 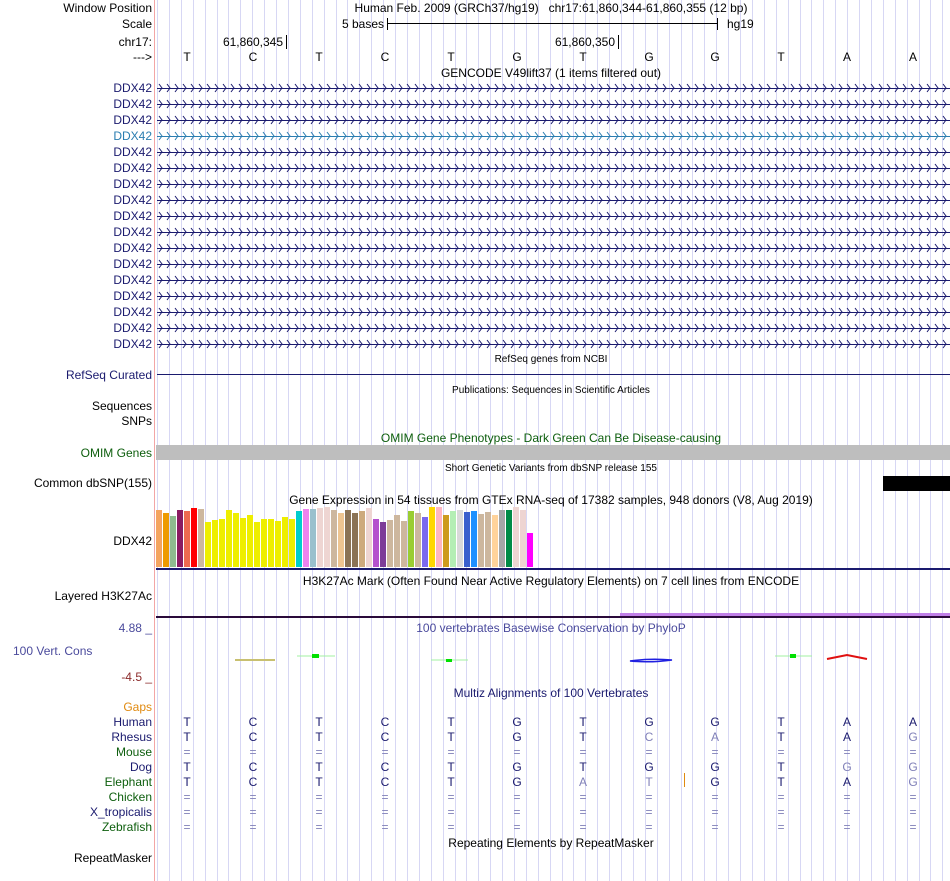 What do you see at coordinates (136, 421) in the screenshot?
I see `publications-snps-label: SNPs` at bounding box center [136, 421].